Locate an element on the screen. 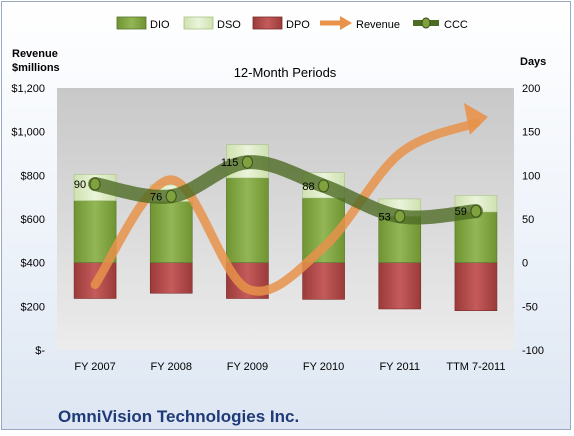  ccc-data-label: 90 is located at coordinates (80, 185).